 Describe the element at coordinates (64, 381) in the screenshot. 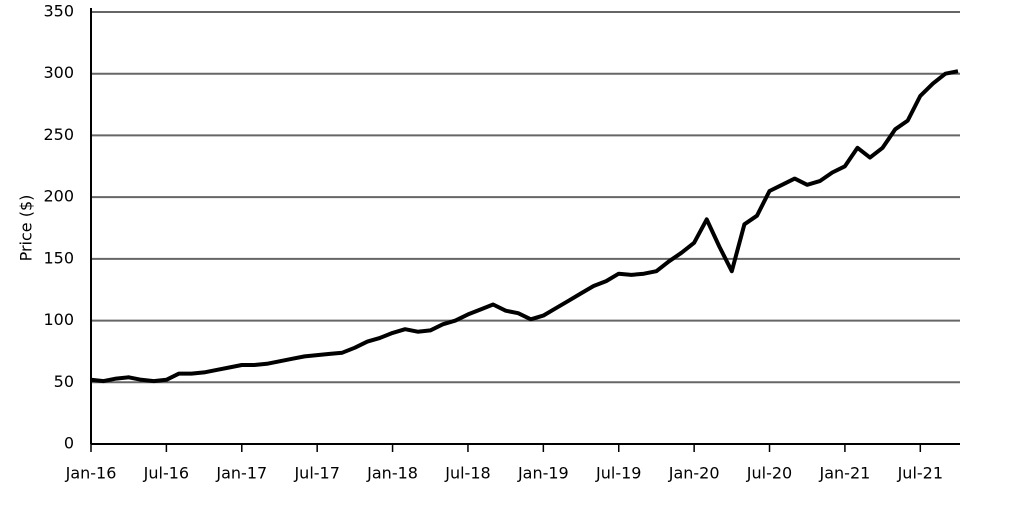

I see `y-tick-label: 50` at that location.